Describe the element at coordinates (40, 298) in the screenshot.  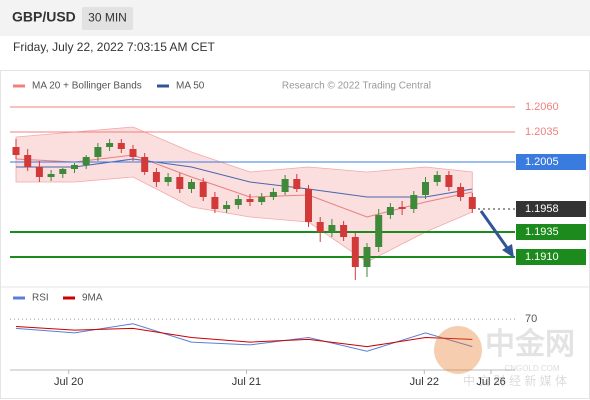
I see `legend-label: RSI` at that location.